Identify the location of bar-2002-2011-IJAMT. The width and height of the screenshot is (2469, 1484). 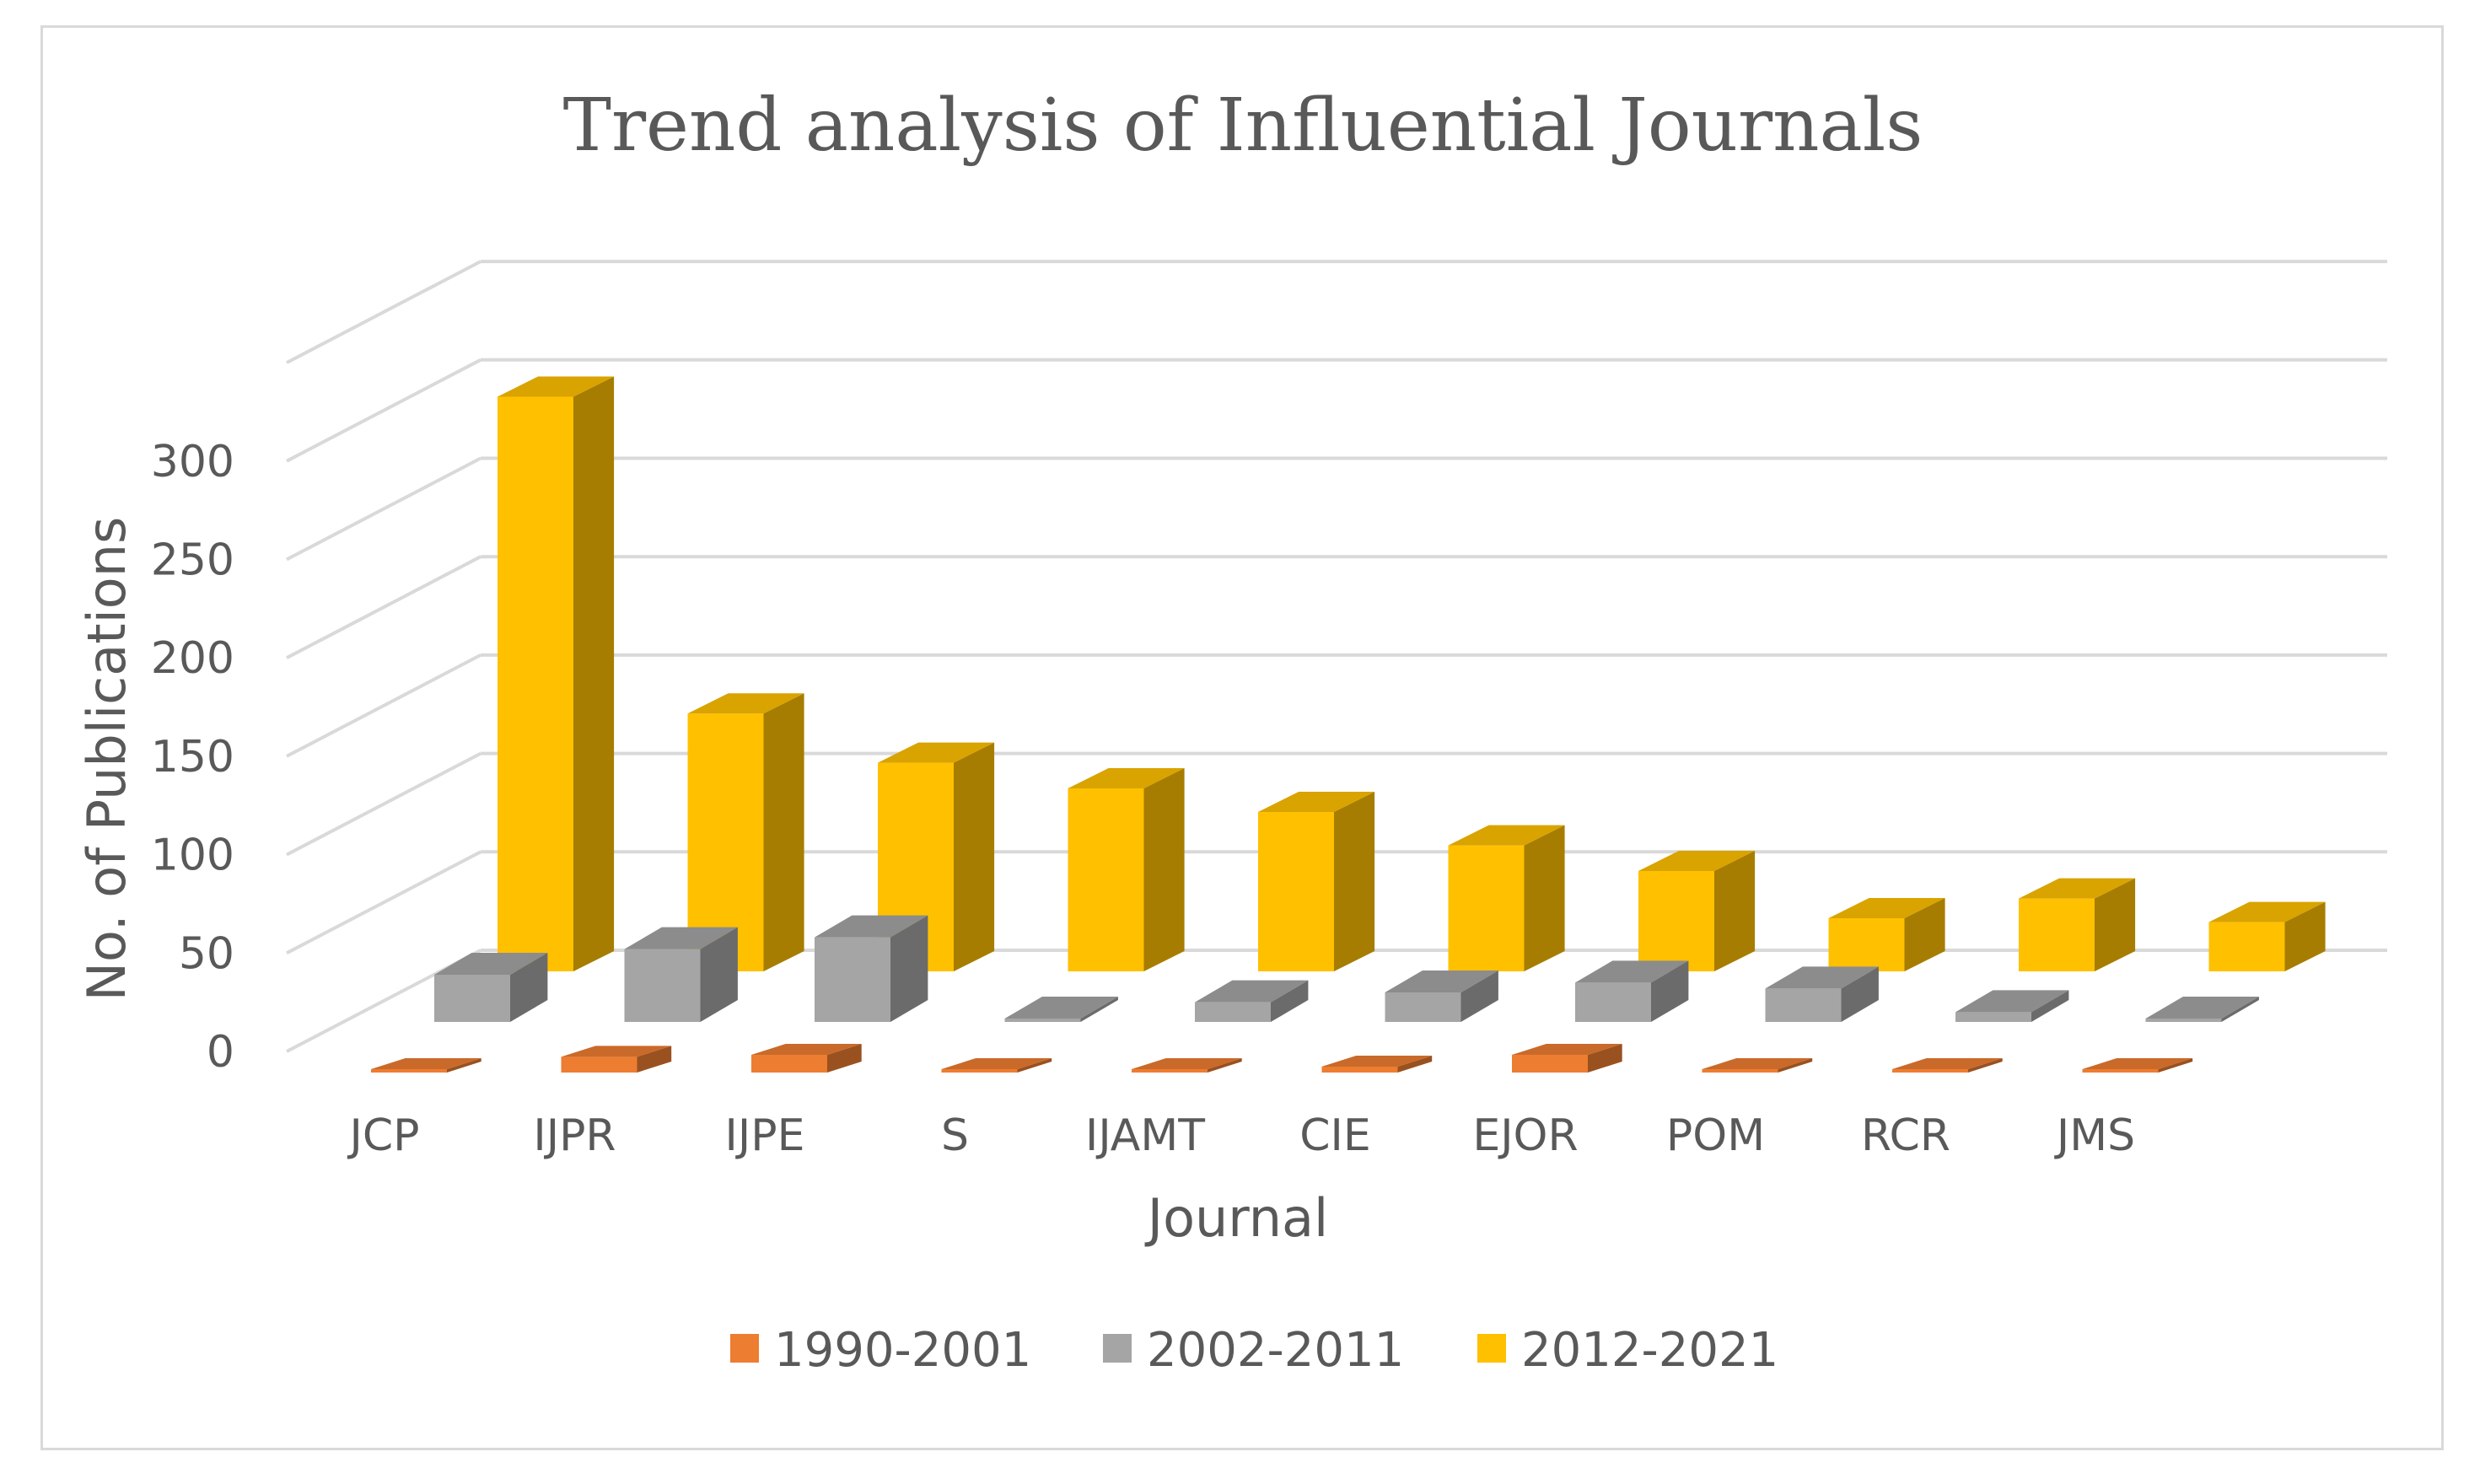
(1252, 1001).